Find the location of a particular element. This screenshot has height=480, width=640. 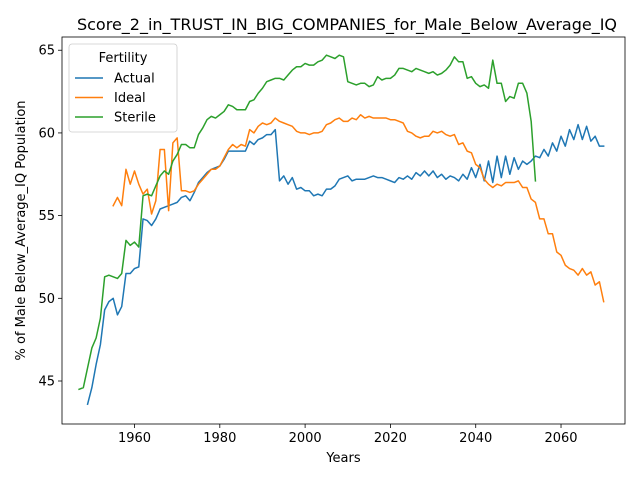

x-tick-label: 2000 is located at coordinates (305, 438).